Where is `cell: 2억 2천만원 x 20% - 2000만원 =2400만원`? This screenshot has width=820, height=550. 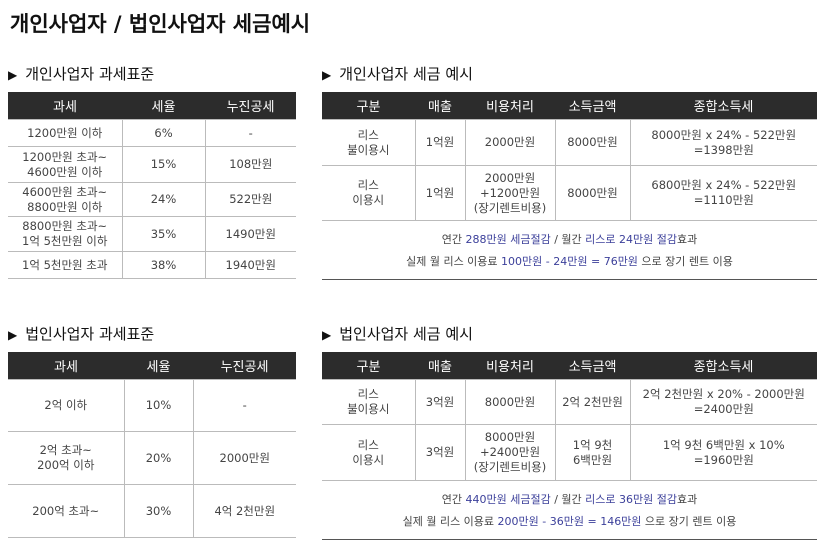 cell: 2억 2천만원 x 20% - 2000만원 =2400만원 is located at coordinates (723, 402).